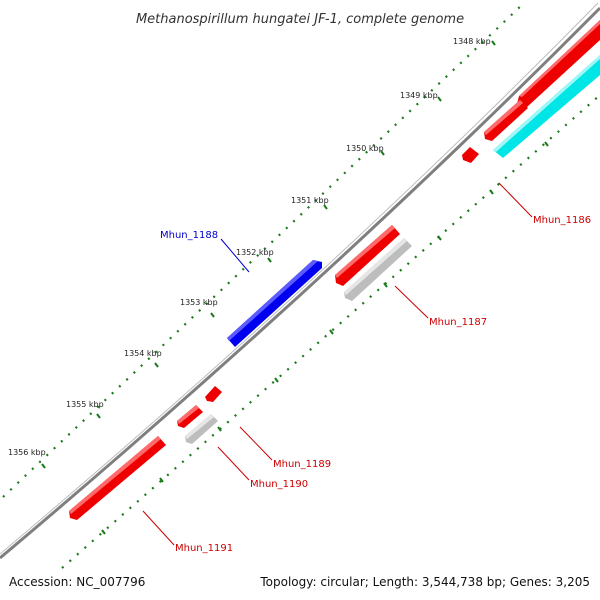 This screenshot has height=600, width=600. What do you see at coordinates (85, 404) in the screenshot?
I see `tick-label-1355: 1355 kbp` at bounding box center [85, 404].